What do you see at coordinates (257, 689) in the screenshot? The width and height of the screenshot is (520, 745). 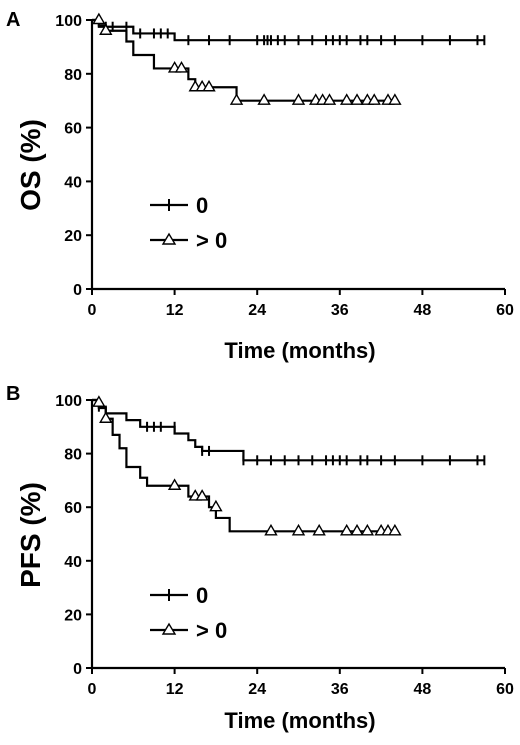 I see `panel-b-x-tick-label: 24` at bounding box center [257, 689].